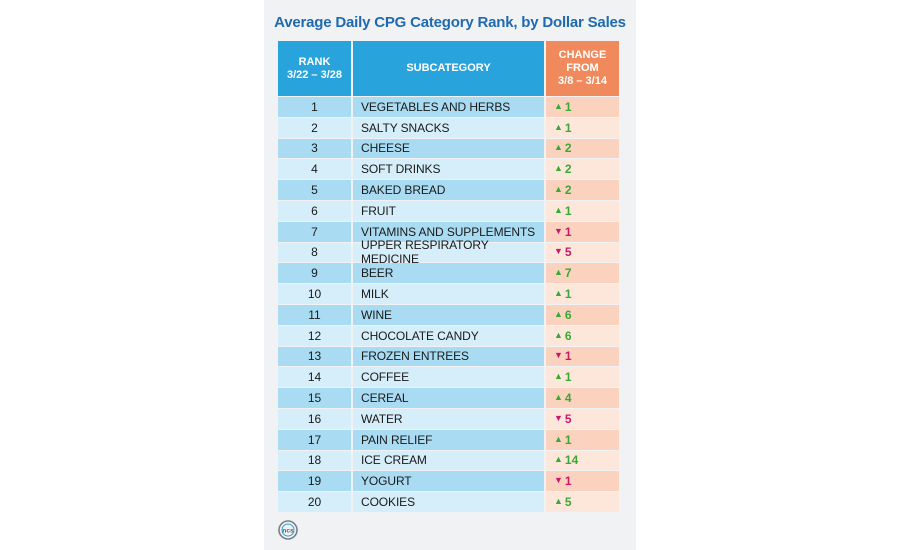  What do you see at coordinates (314, 314) in the screenshot?
I see `rank-cell: 11` at bounding box center [314, 314].